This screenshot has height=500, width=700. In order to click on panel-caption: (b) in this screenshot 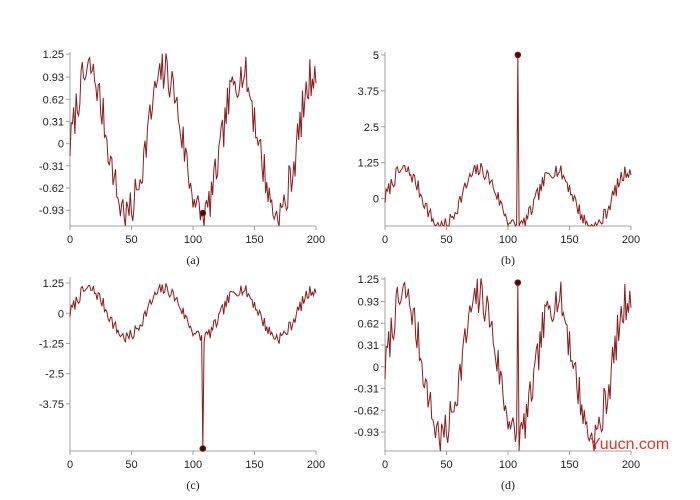, I will do `click(508, 260)`.